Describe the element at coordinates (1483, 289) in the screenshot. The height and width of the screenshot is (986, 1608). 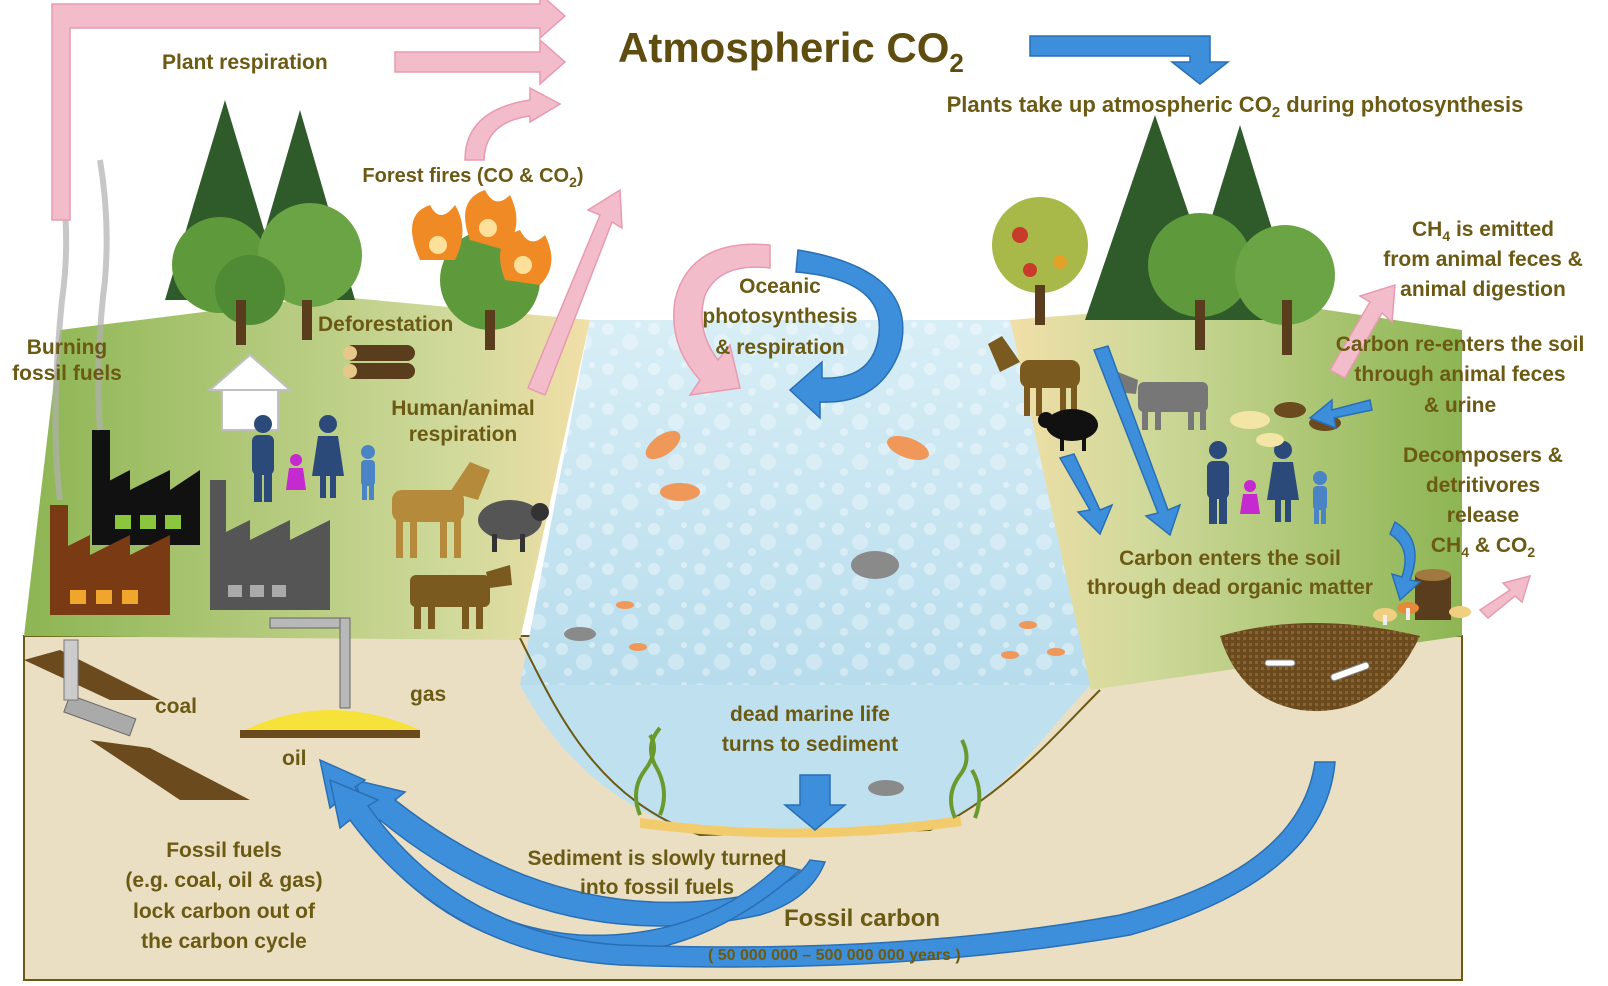
I see `label-ch4-emitted-line3: animal digestion` at that location.